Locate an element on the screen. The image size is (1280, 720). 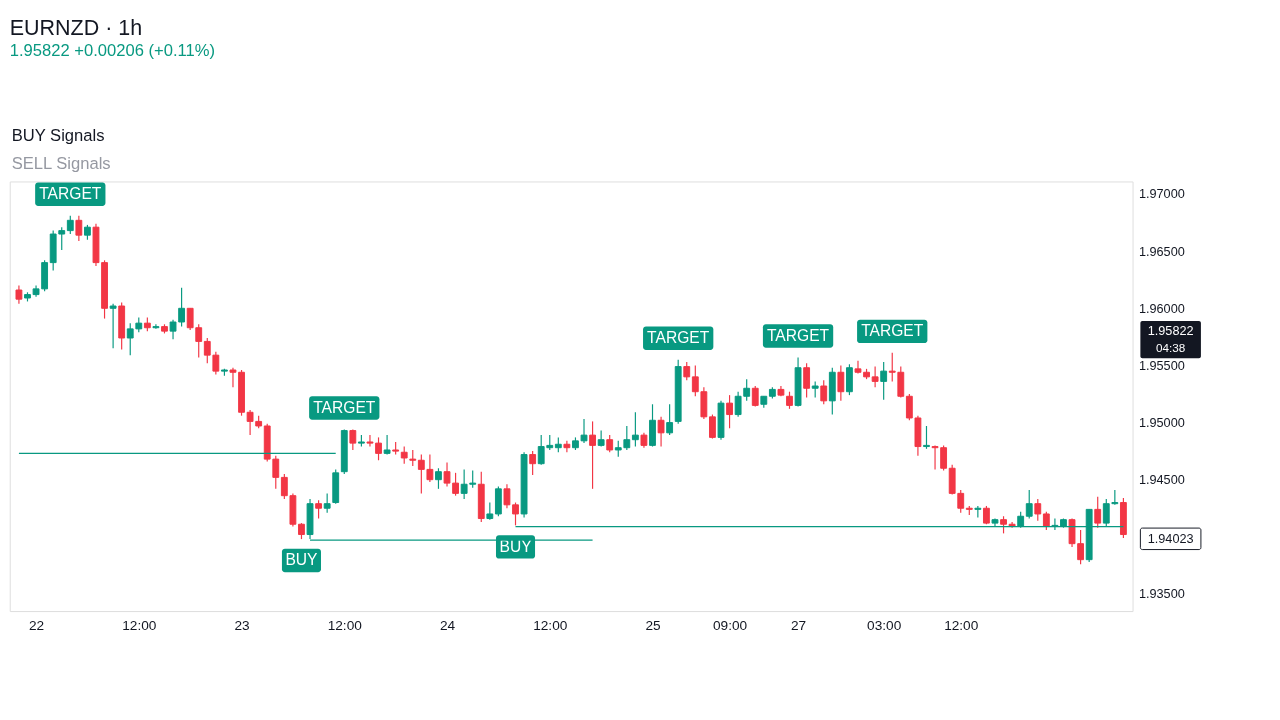
y-tick-label: 1.95500 is located at coordinates (1161, 365).